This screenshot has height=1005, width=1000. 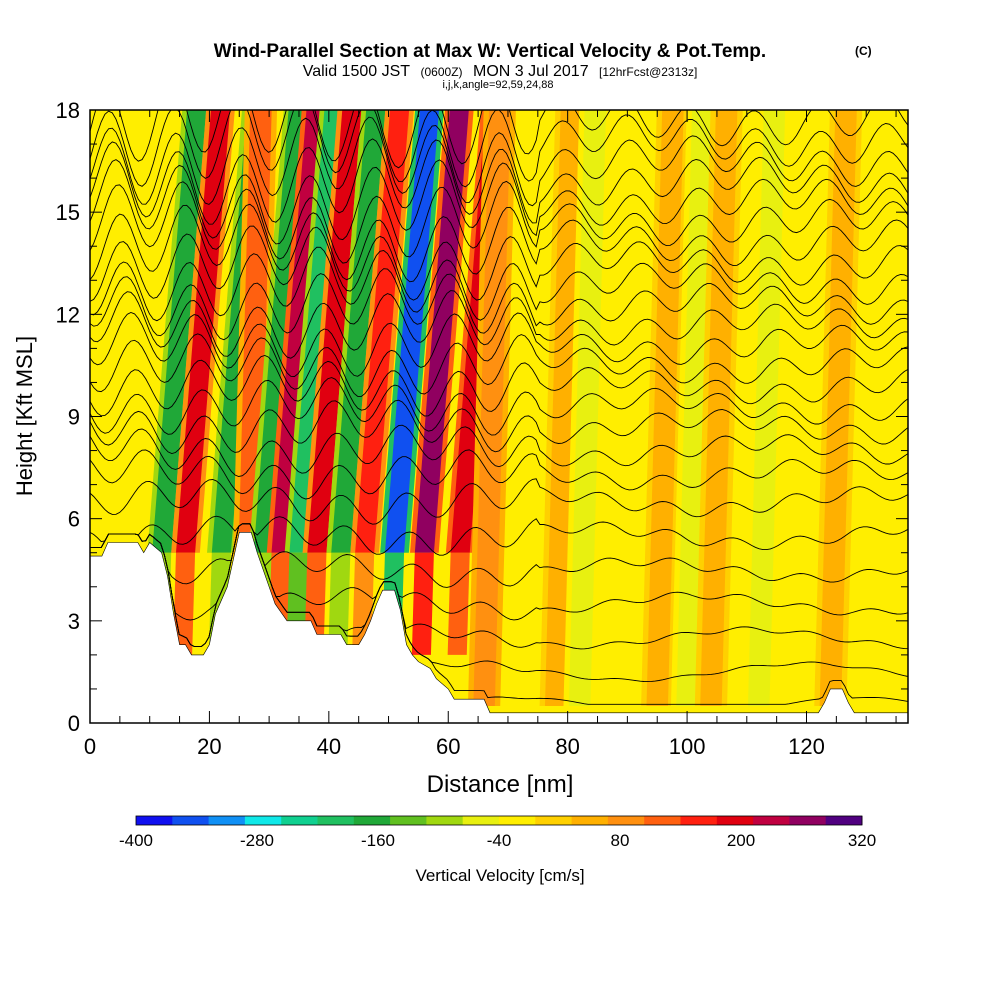 I want to click on colorbar-tick-label: 200, so click(x=741, y=840).